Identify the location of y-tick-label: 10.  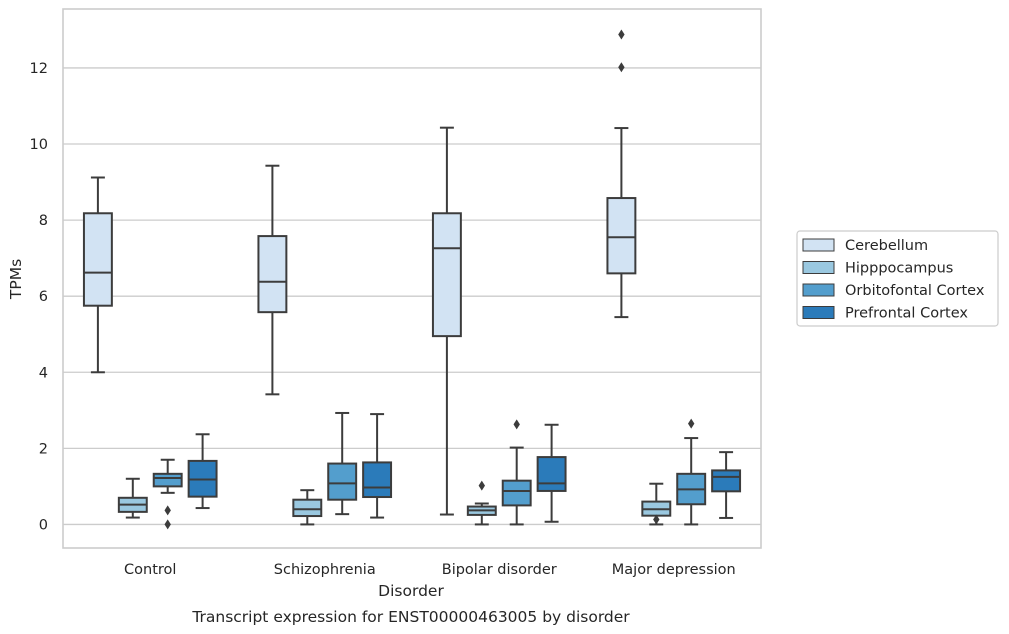
(39, 145).